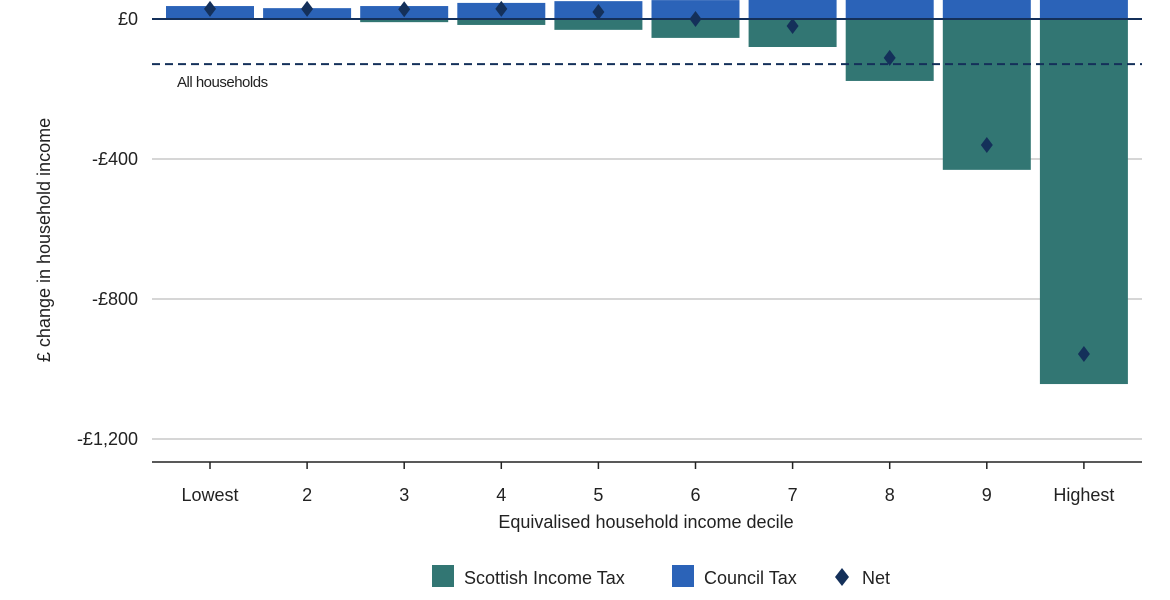 This screenshot has height=600, width=1170. What do you see at coordinates (645, 522) in the screenshot?
I see `x-axis-title: Equivalised household income decile` at bounding box center [645, 522].